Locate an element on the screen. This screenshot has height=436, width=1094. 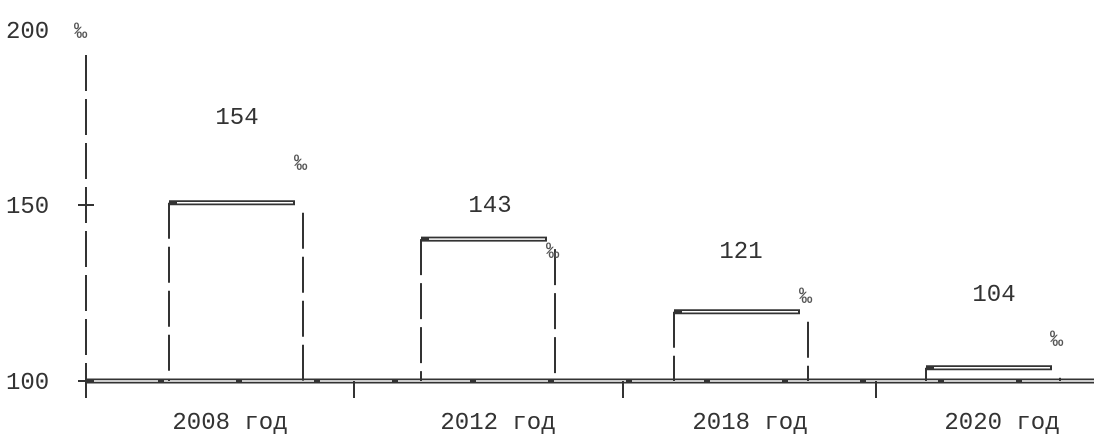
x-tick-label: 2012 год is located at coordinates (497, 423).